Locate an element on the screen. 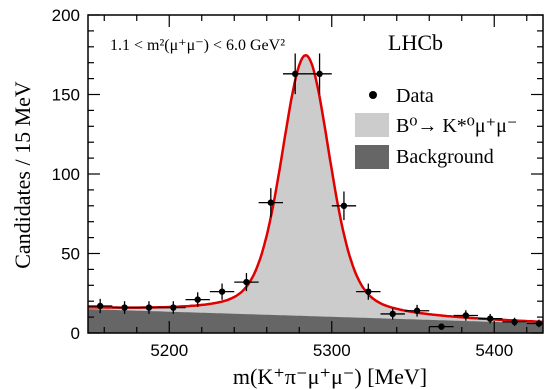 The height and width of the screenshot is (390, 550). legend-data-label: Data is located at coordinates (415, 96).